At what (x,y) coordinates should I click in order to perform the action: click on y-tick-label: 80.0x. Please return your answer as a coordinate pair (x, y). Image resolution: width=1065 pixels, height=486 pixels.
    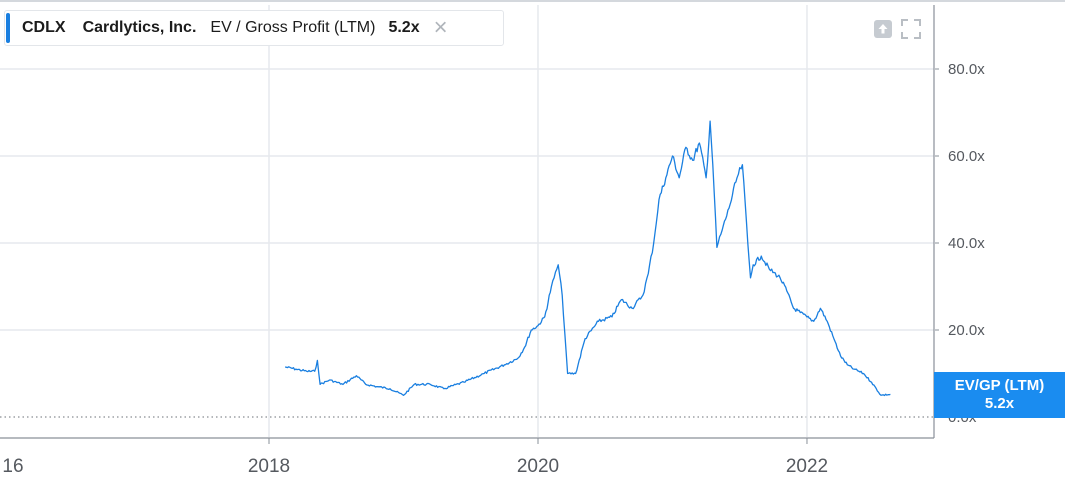
    Looking at the image, I should click on (966, 69).